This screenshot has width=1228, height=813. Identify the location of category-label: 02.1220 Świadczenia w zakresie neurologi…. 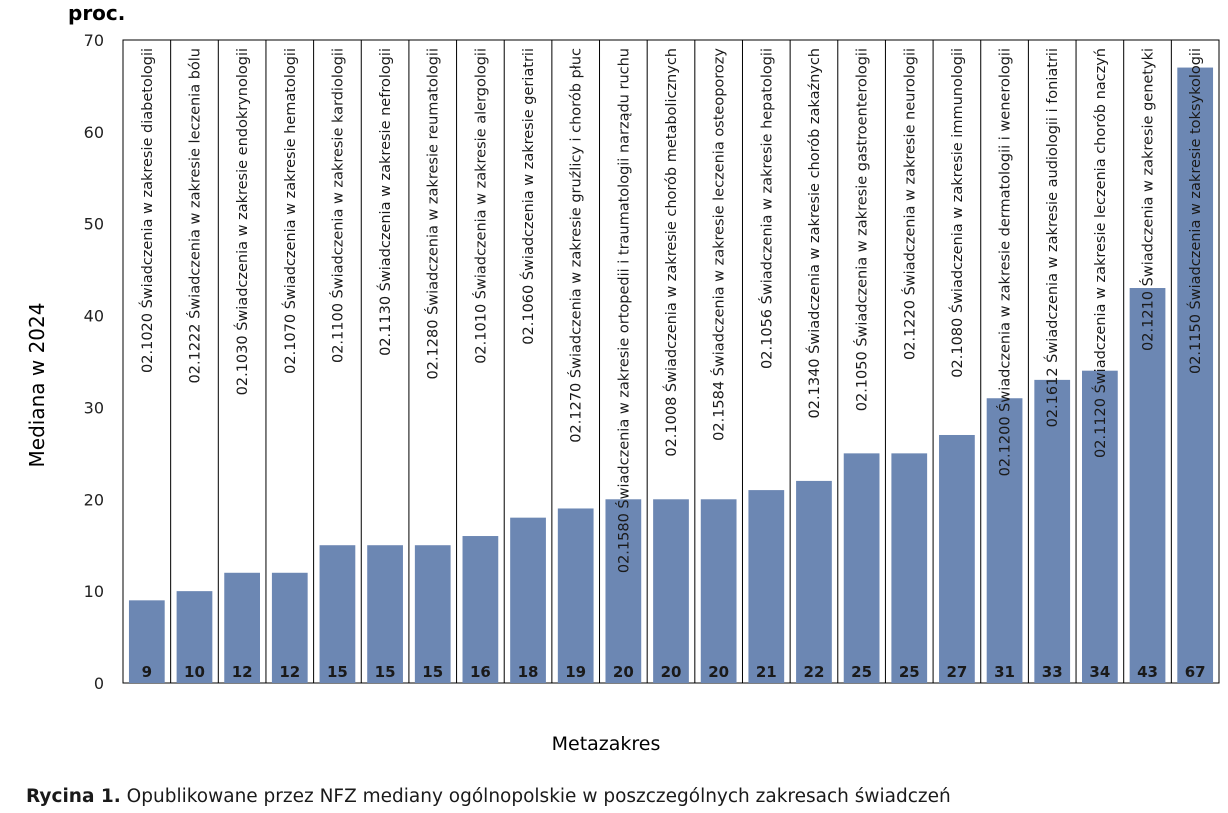
(909, 204).